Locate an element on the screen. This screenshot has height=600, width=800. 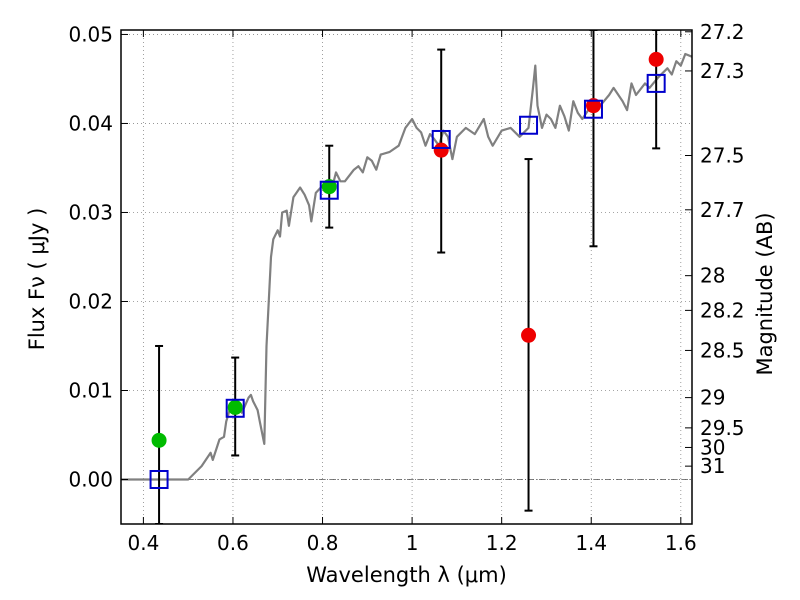
y2-tick-label: 27.5 is located at coordinates (722, 156).